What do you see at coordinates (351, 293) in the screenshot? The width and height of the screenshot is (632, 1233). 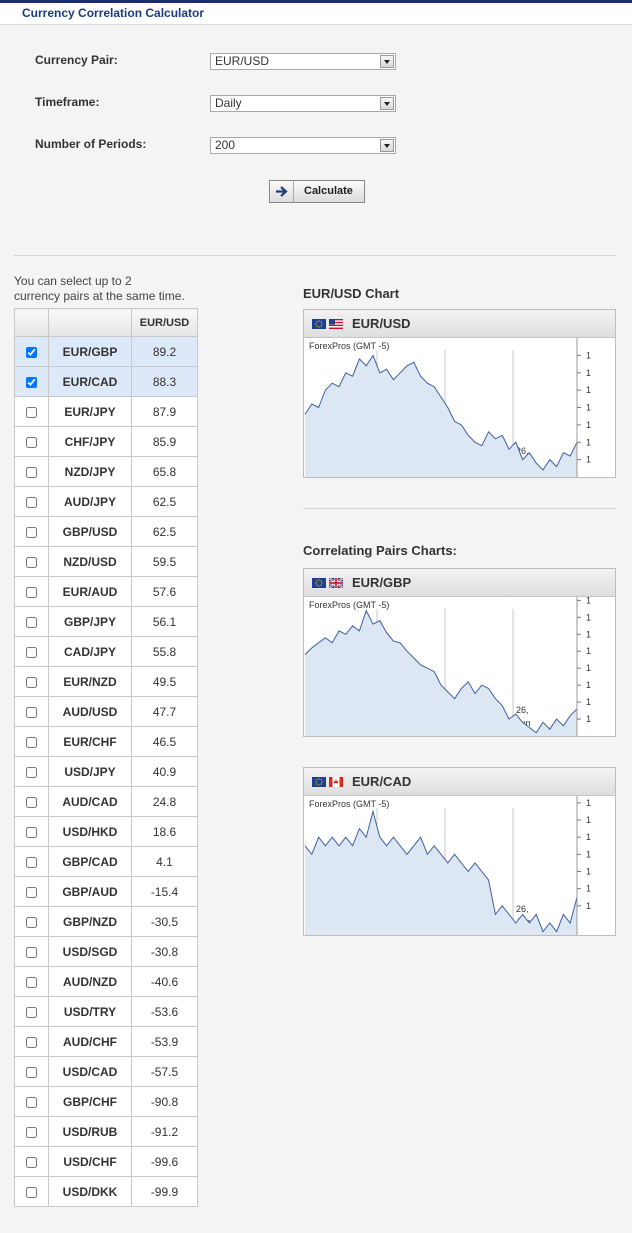 I see `chart-heading: EUR/USD Chart` at bounding box center [351, 293].